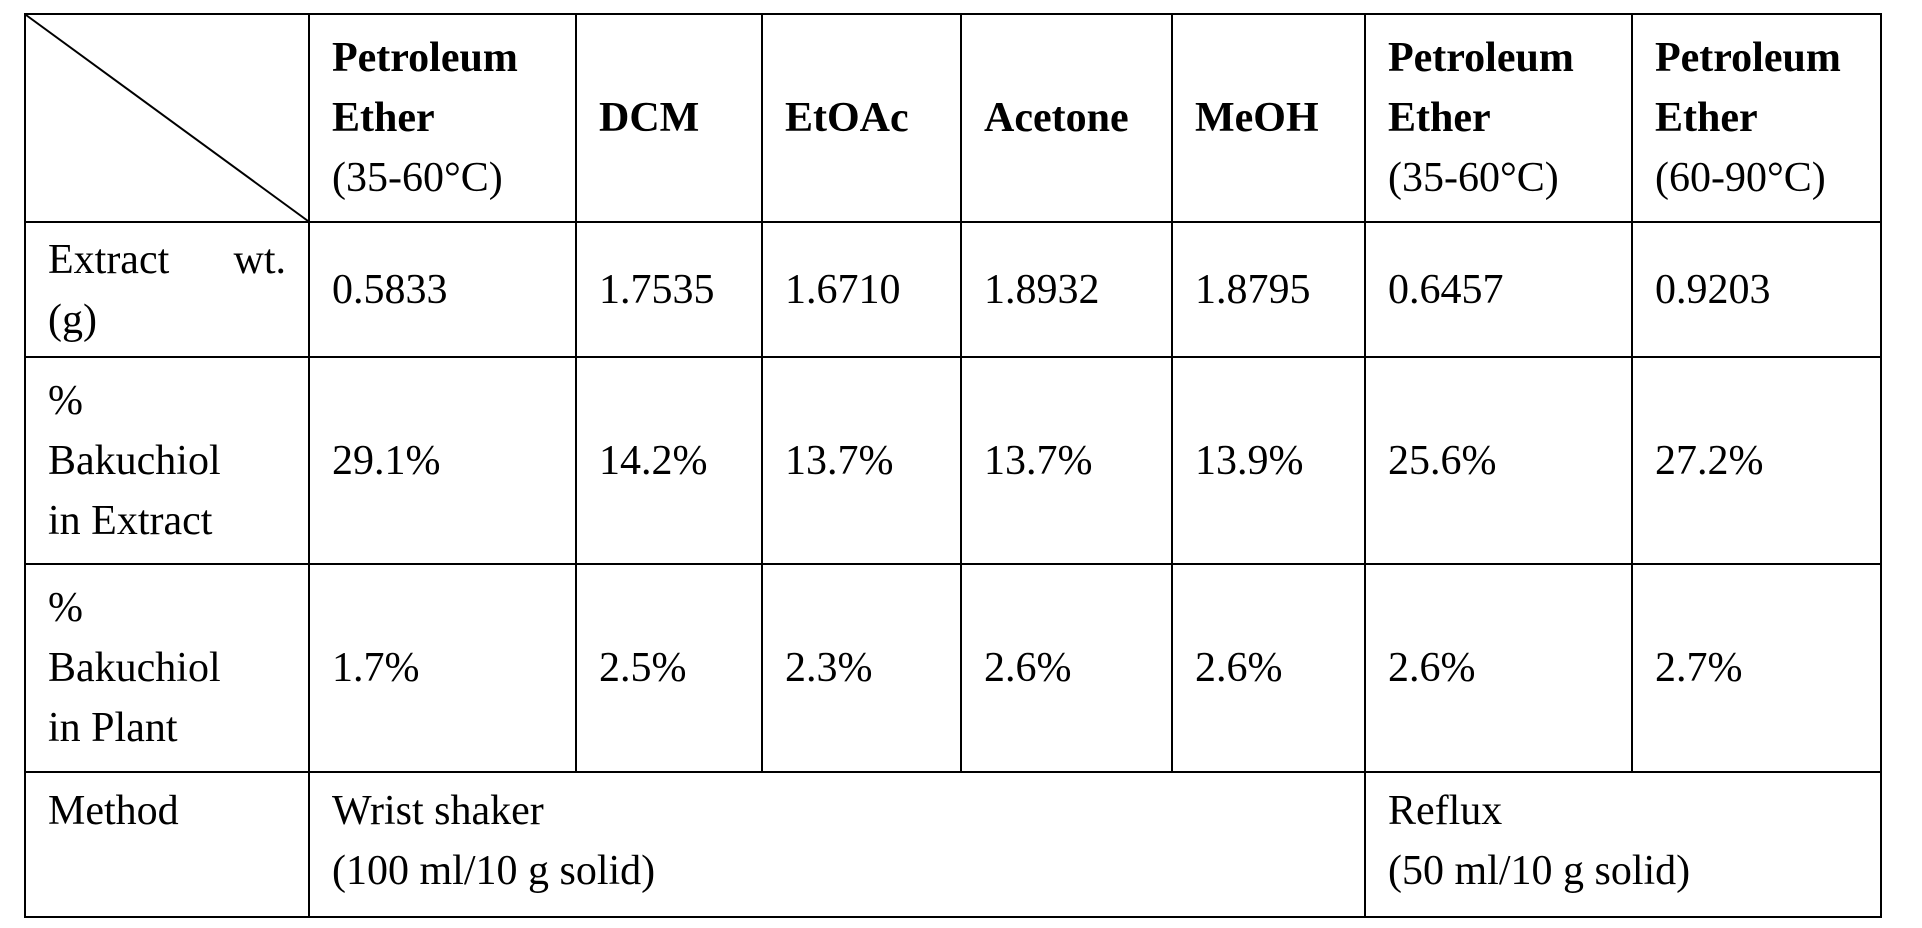  Describe the element at coordinates (167, 460) in the screenshot. I see `row-label-pct-extract: %Bakuchiolin Extract` at that location.